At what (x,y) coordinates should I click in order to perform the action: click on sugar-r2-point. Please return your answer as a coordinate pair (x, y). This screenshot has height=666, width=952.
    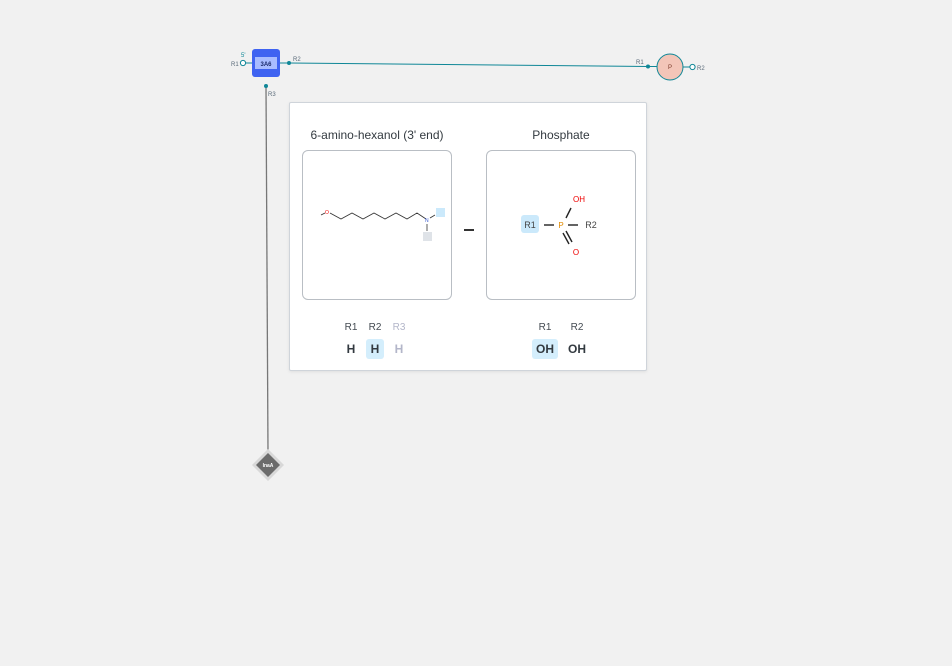
    Looking at the image, I should click on (289, 63).